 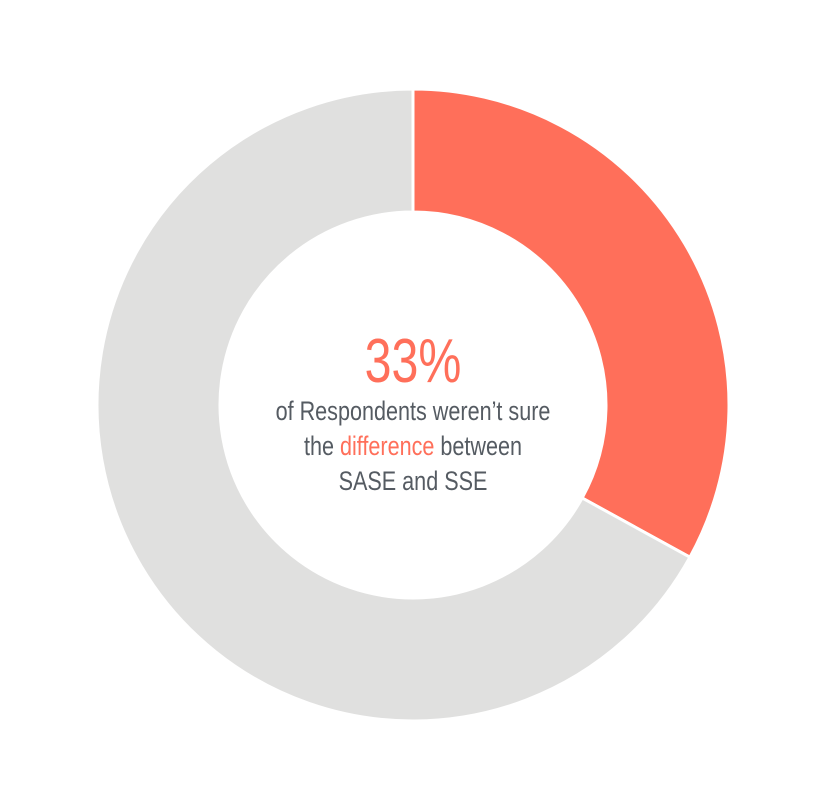 I want to click on annotation-text: difference, so click(x=387, y=447).